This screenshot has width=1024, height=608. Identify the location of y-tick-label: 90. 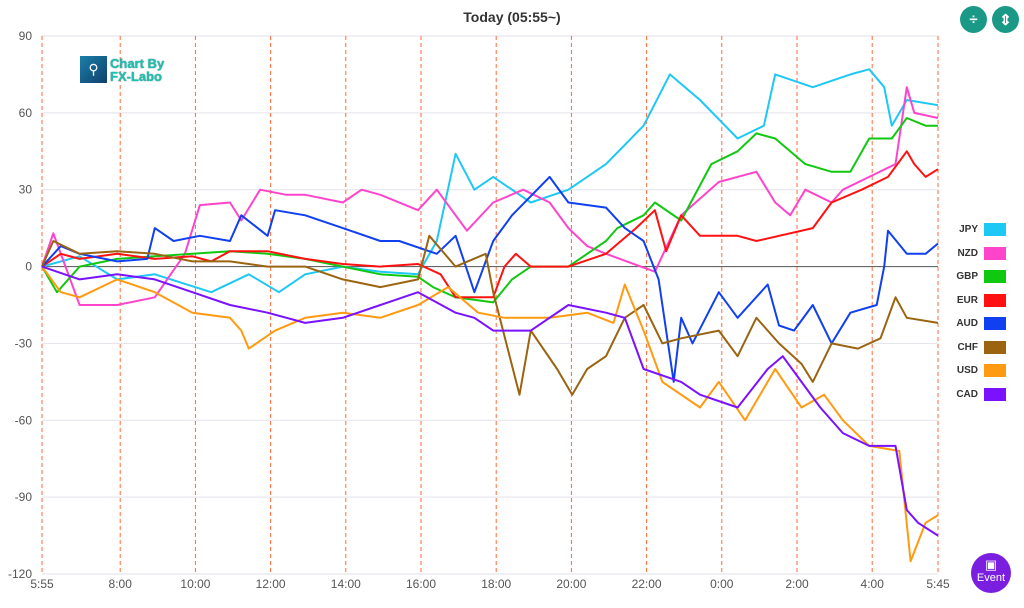
(26, 36).